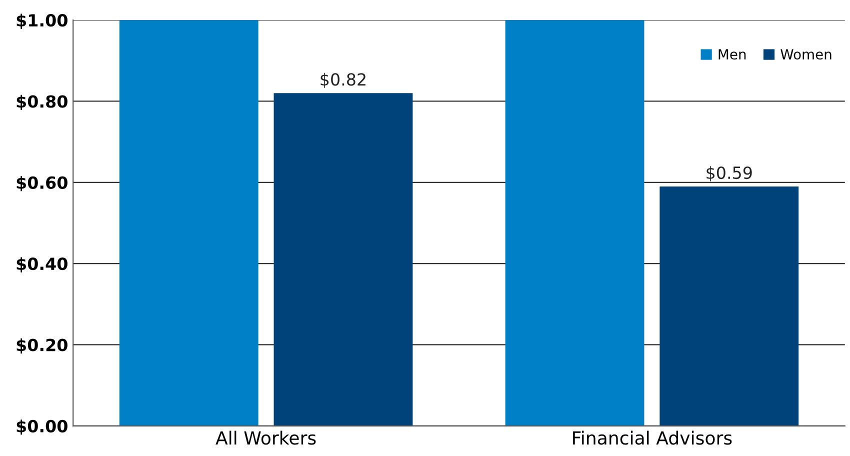  Describe the element at coordinates (42, 346) in the screenshot. I see `y-tick-label: $0.20` at that location.